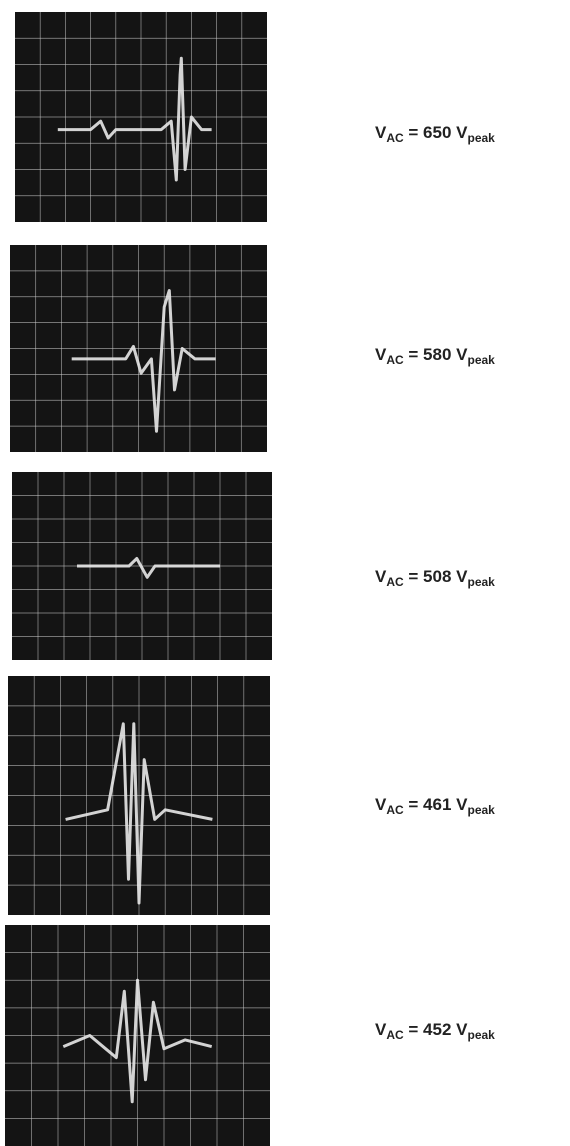 The height and width of the screenshot is (1146, 570). I want to click on equation: = 508 V, so click(436, 576).